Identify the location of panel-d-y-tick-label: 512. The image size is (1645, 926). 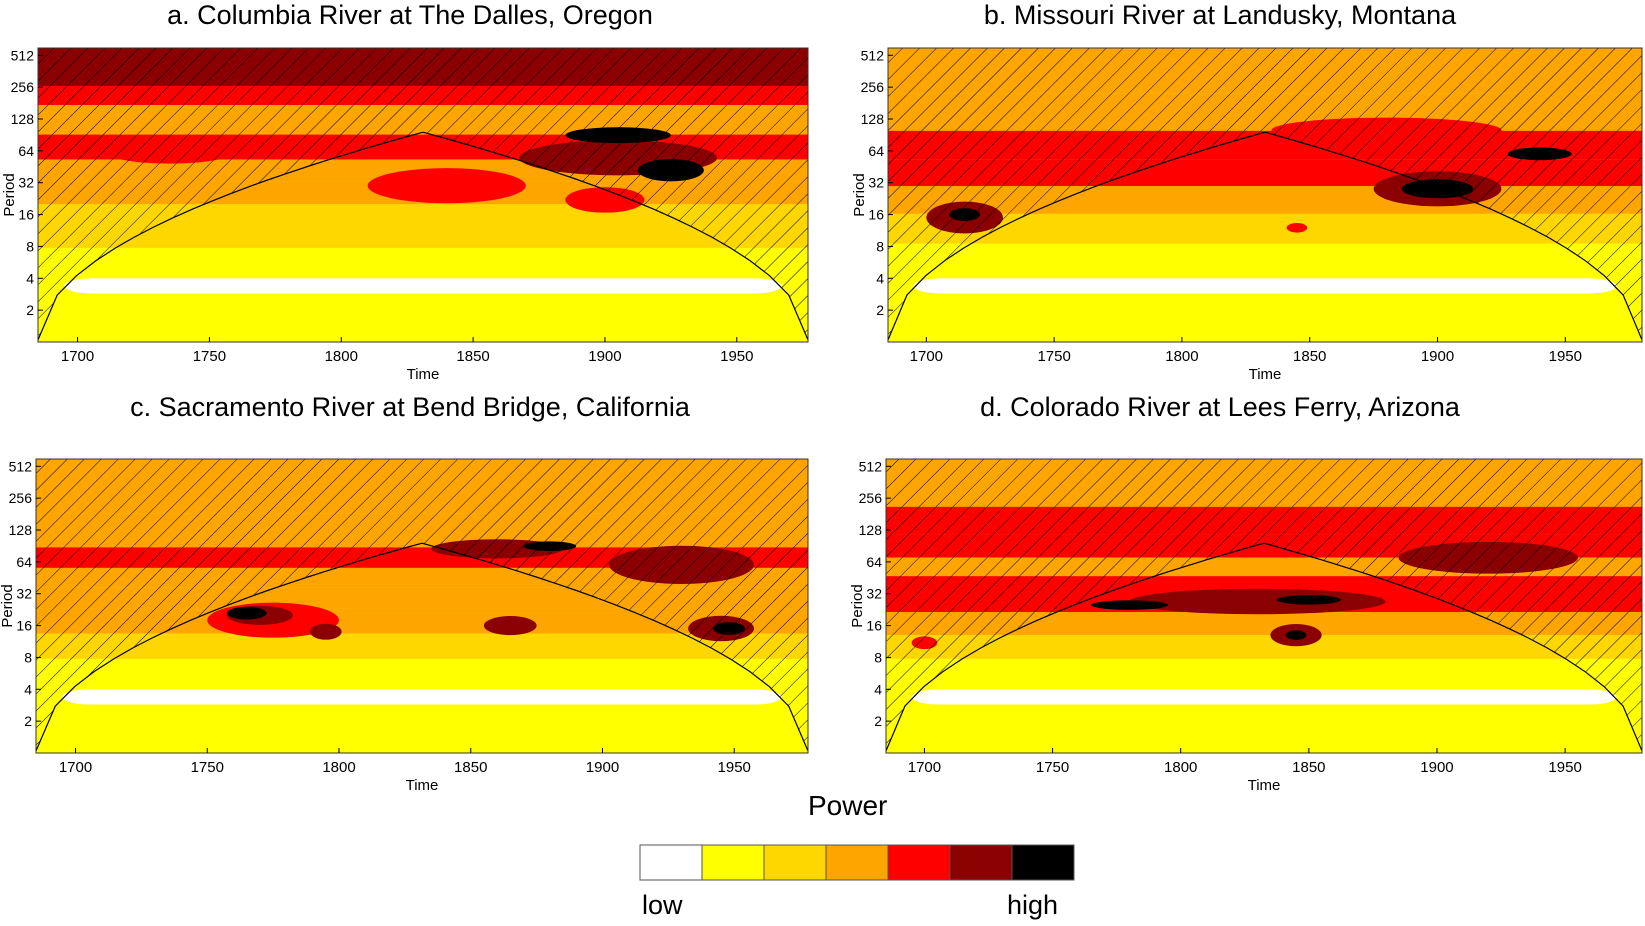
(871, 466).